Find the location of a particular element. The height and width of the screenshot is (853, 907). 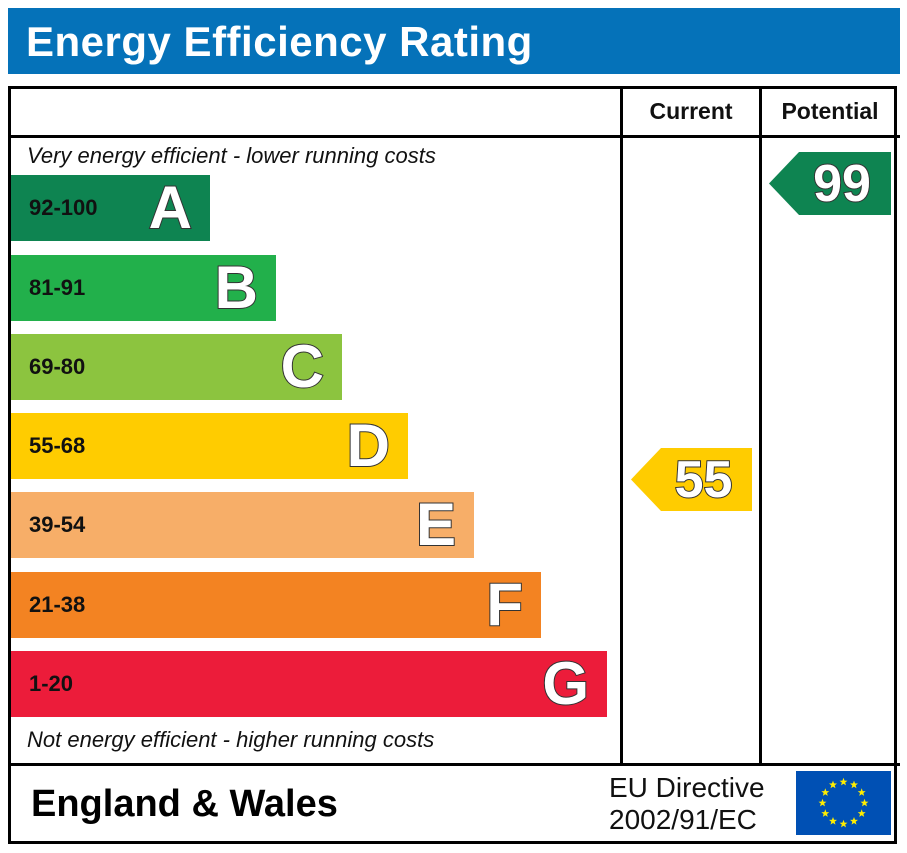

current-arrow-shape is located at coordinates (691, 479).